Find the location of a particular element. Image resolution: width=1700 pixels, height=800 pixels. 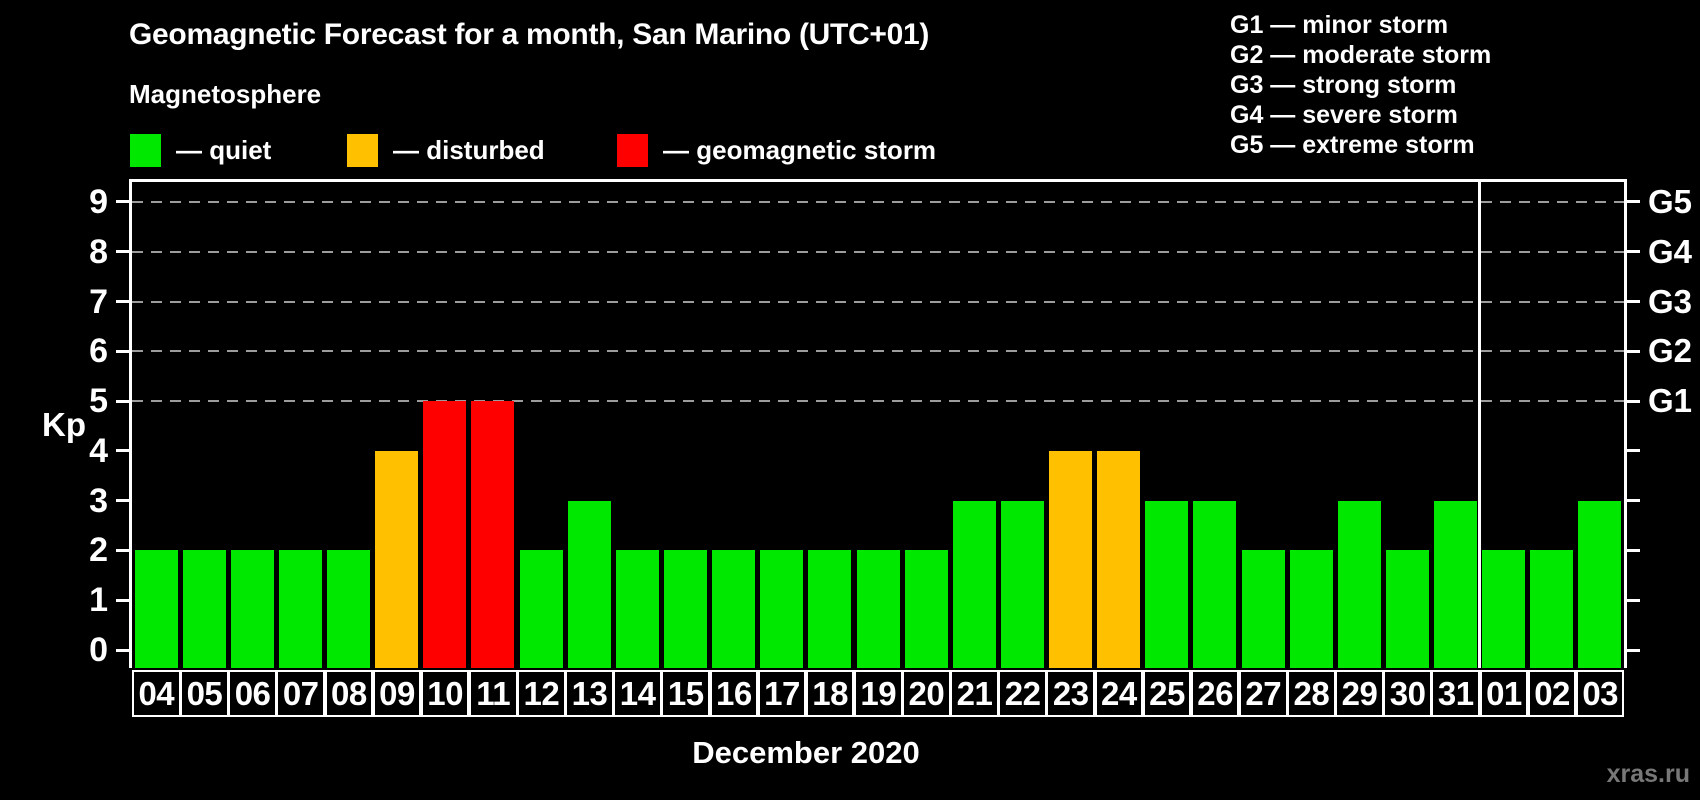

watermark: xras.ru is located at coordinates (1648, 774).